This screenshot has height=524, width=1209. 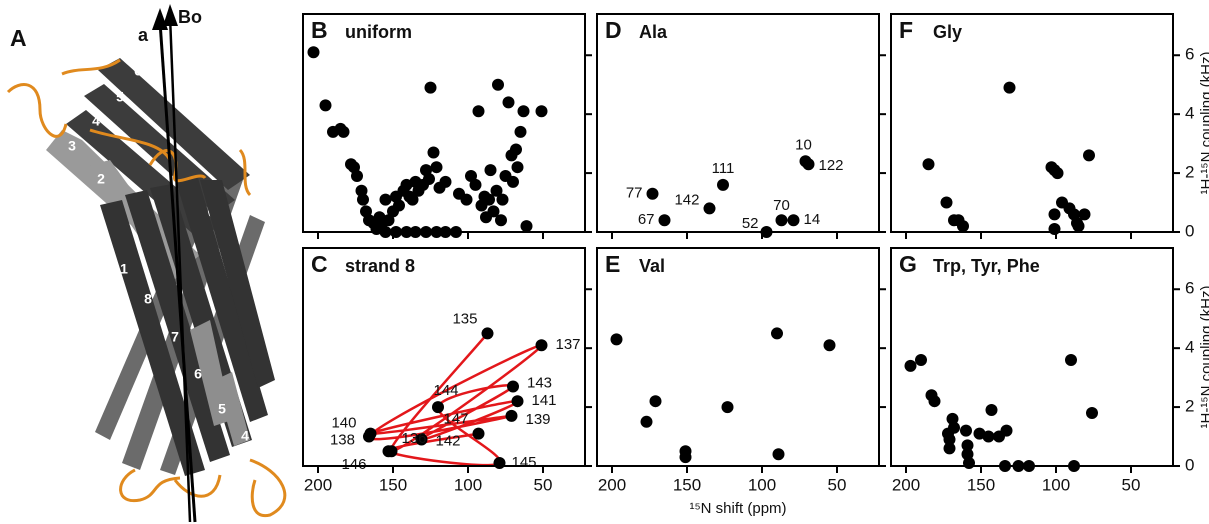 What do you see at coordinates (455, 419) in the screenshot?
I see `point-label: 147` at bounding box center [455, 419].